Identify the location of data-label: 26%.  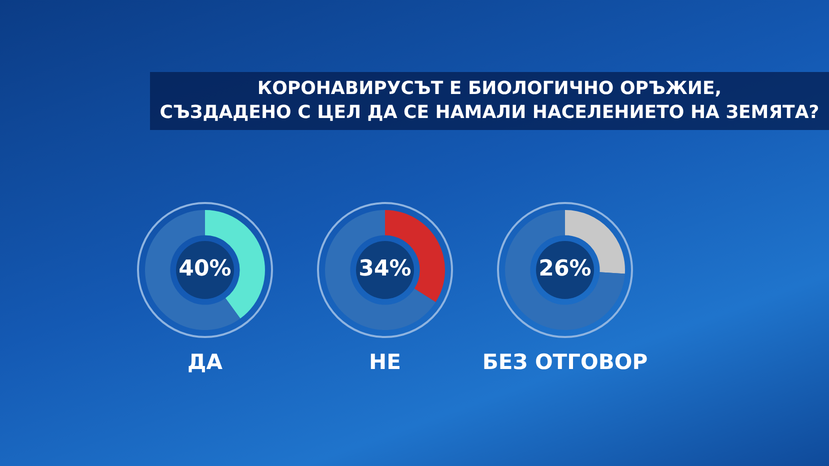
(565, 269).